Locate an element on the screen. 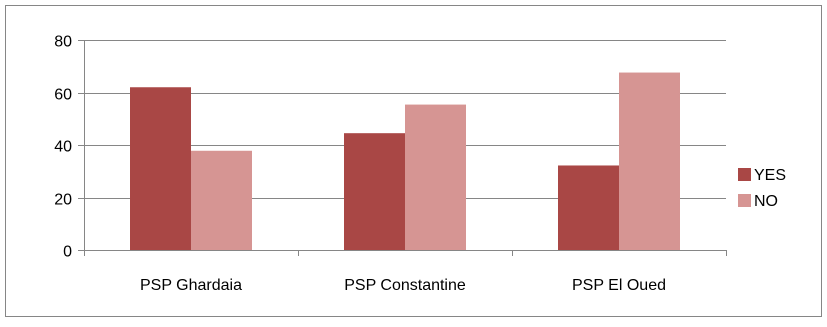 The height and width of the screenshot is (327, 827). legend-label-no: NO is located at coordinates (766, 201).